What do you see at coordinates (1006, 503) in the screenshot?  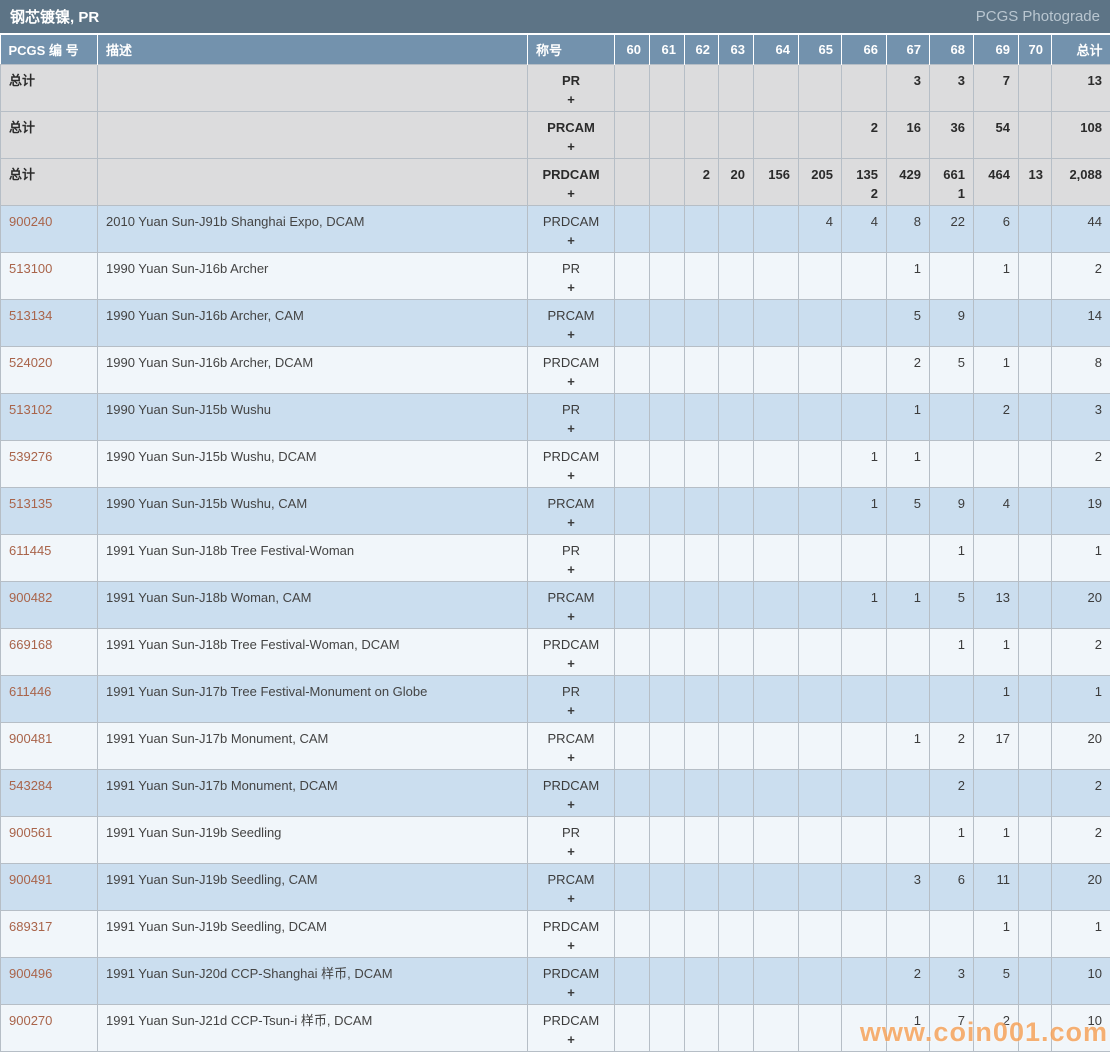 I see `grade-count: 4` at bounding box center [1006, 503].